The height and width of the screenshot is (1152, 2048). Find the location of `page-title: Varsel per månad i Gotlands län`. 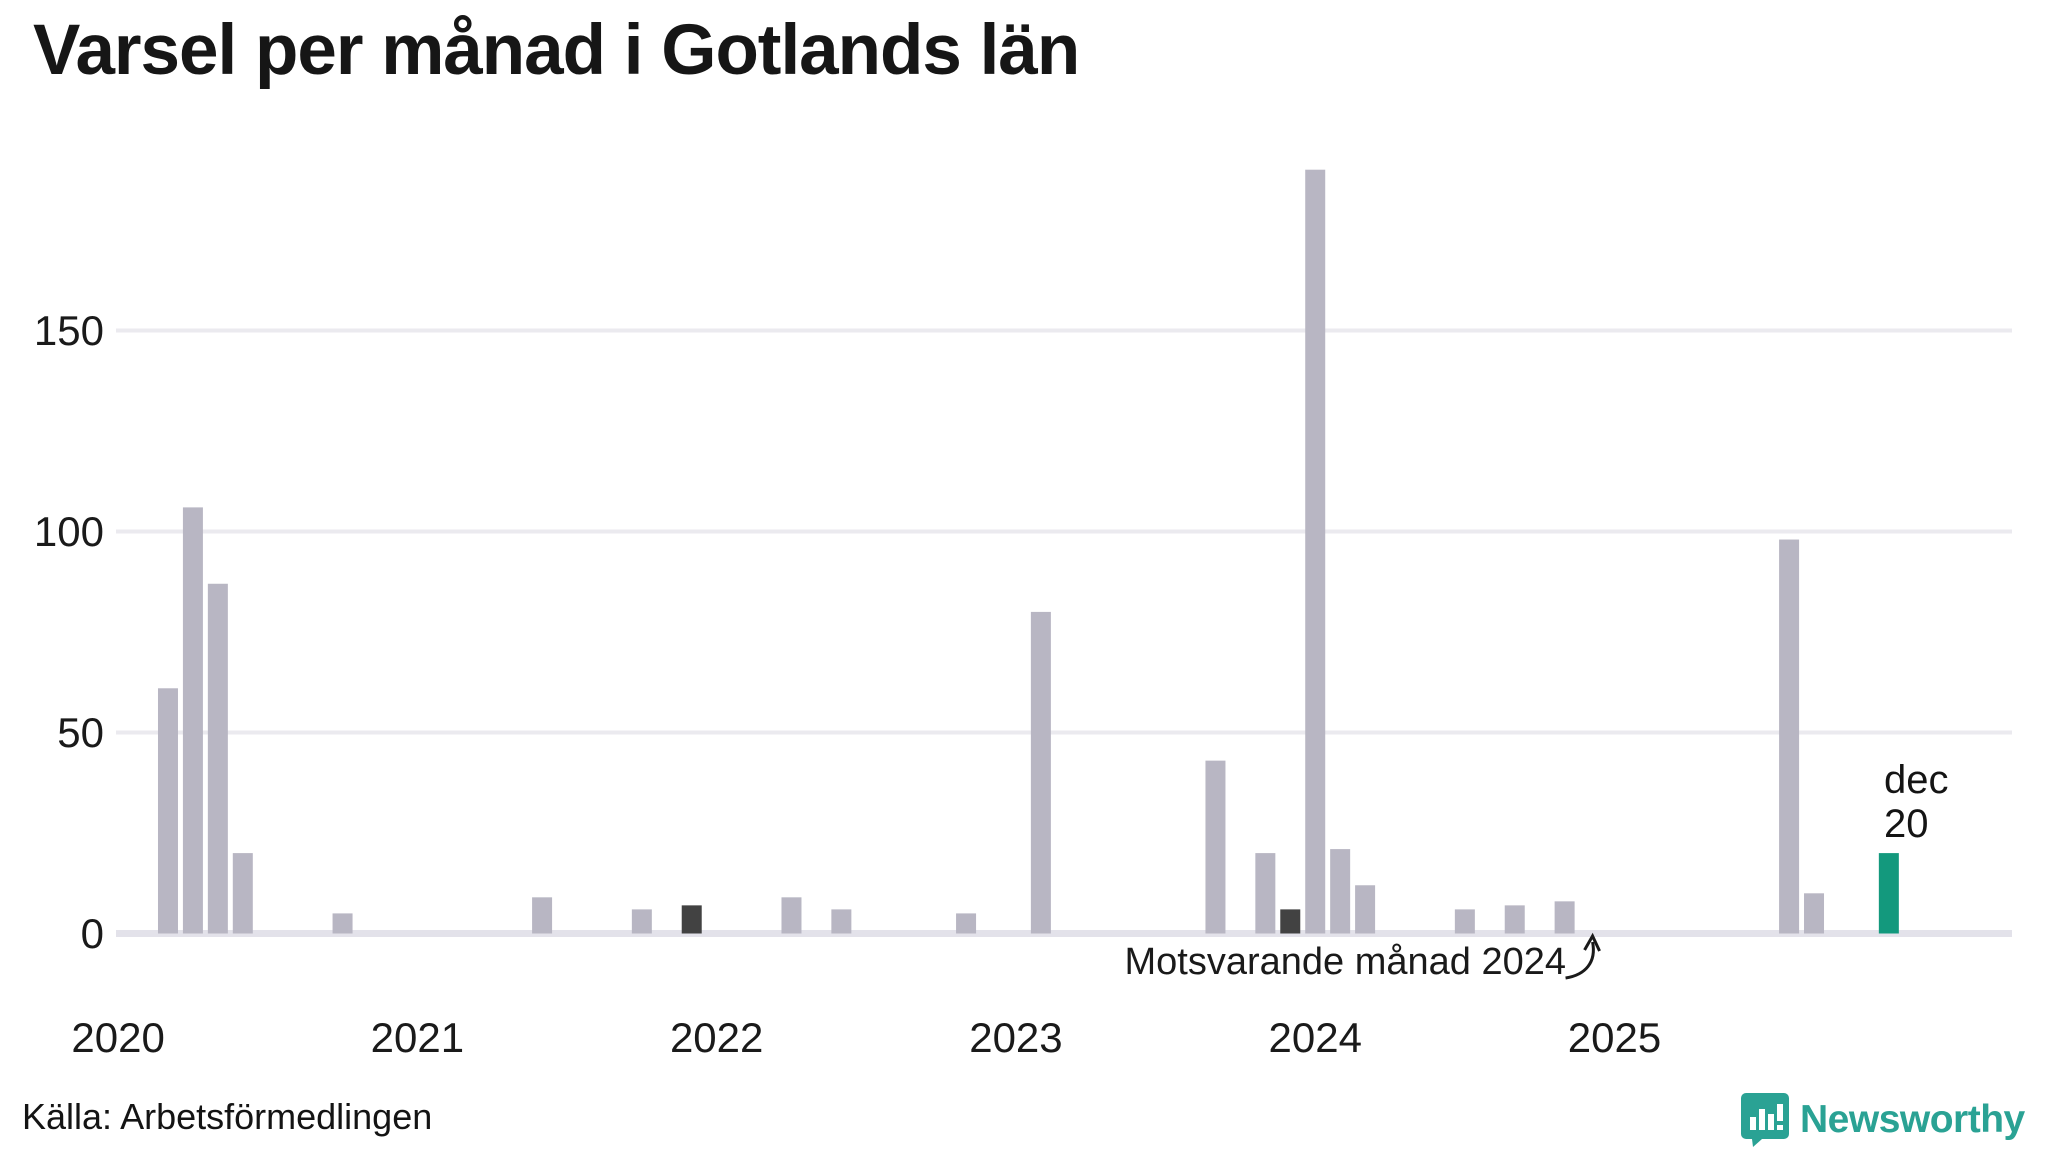

page-title: Varsel per månad i Gotlands län is located at coordinates (556, 50).